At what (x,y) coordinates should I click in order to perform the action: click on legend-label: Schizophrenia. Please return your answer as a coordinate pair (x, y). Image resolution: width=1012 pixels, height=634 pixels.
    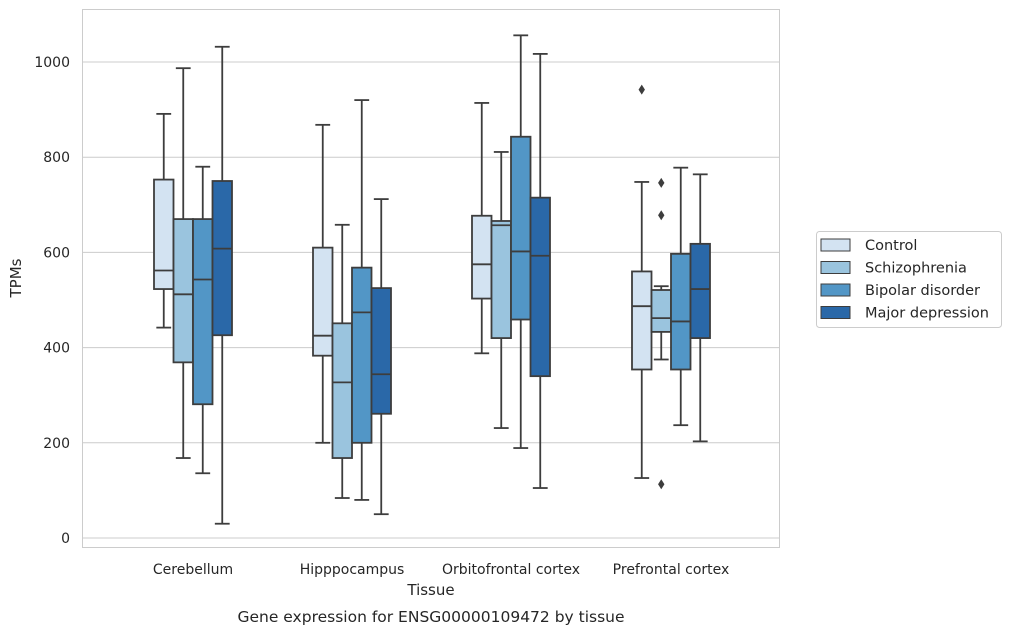
    Looking at the image, I should click on (916, 269).